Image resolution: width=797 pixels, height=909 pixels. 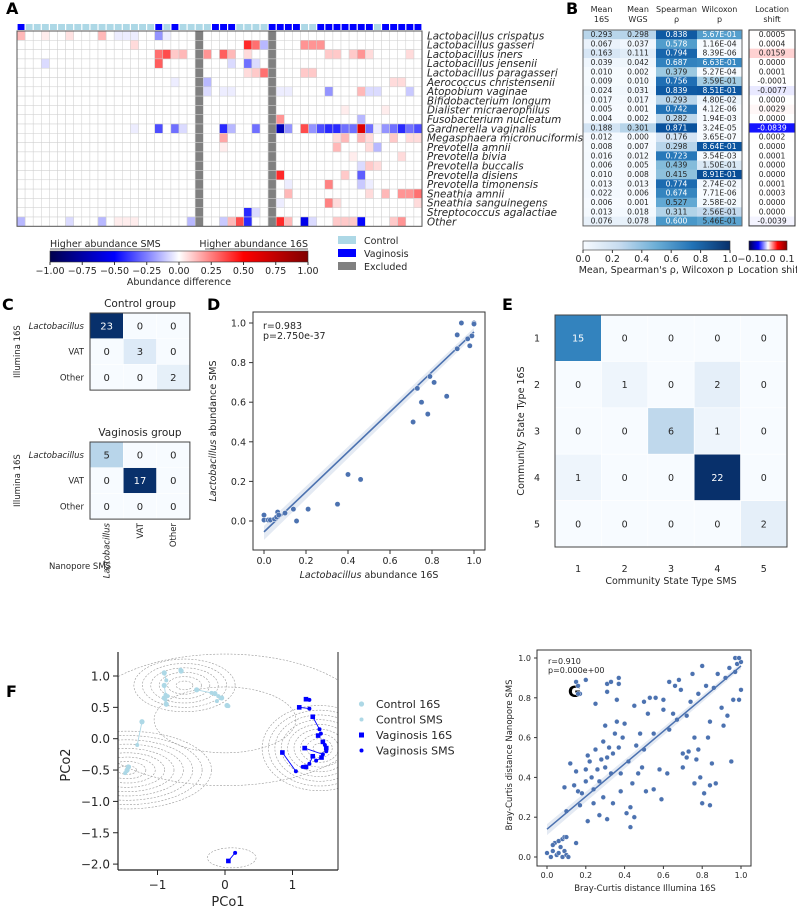 What do you see at coordinates (414, 735) in the screenshot?
I see `legend-label: Vaginosis 16S` at bounding box center [414, 735].